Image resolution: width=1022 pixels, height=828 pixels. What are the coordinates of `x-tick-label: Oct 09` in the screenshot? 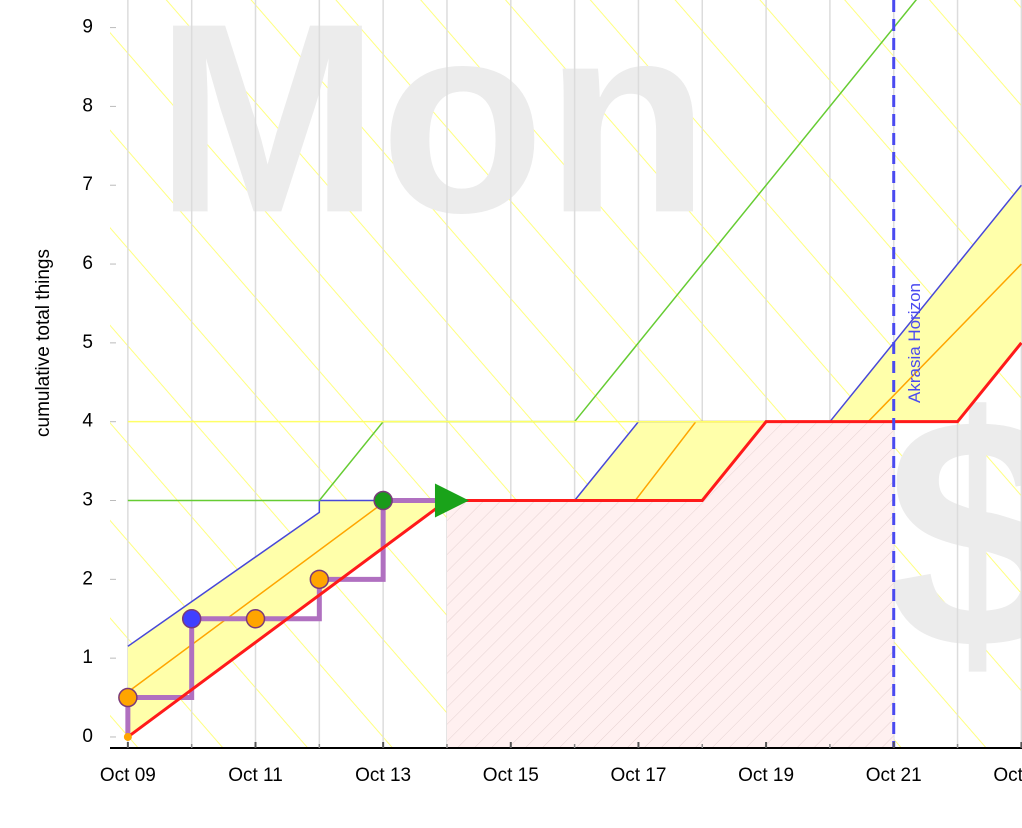 It's located at (128, 775).